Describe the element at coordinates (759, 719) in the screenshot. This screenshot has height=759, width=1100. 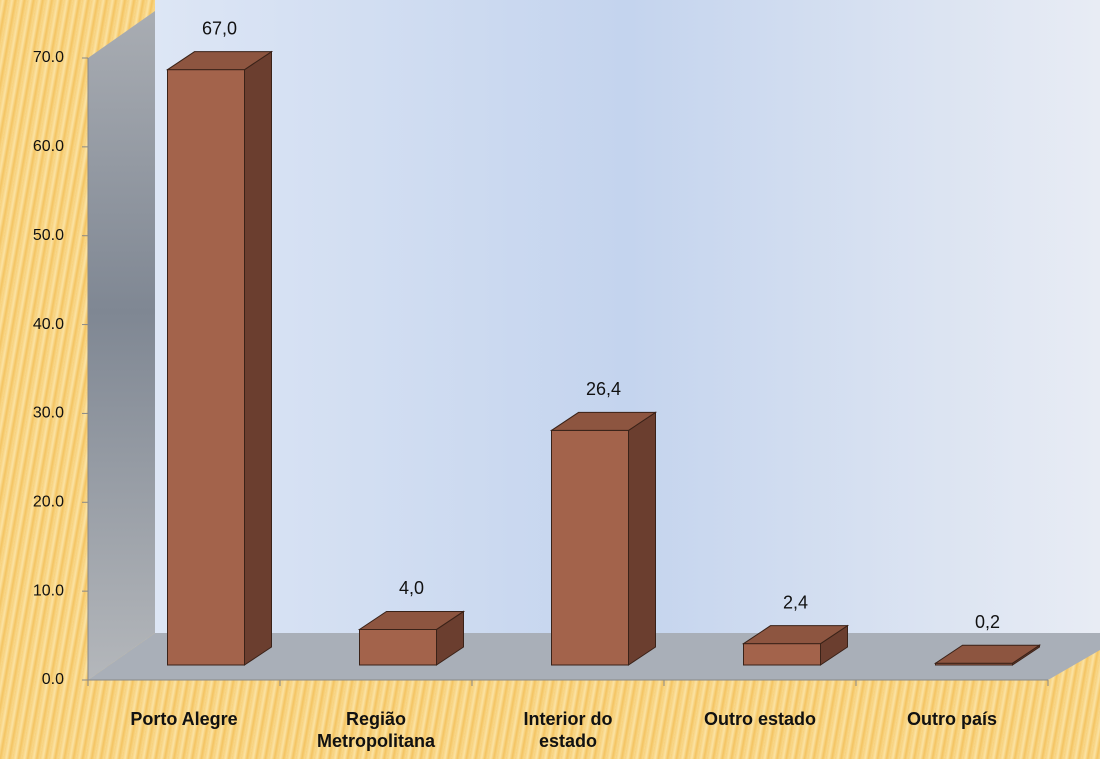
I see `x-tick-label: Outro estado` at that location.